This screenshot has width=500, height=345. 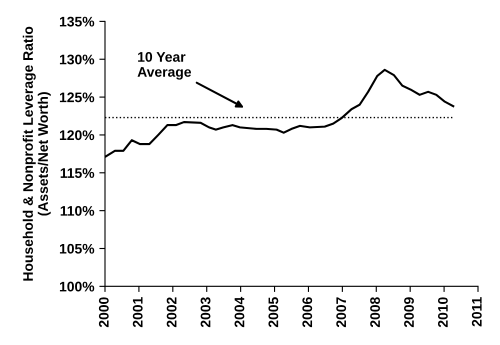 I want to click on y-tick-label: 120%, so click(x=77, y=135).